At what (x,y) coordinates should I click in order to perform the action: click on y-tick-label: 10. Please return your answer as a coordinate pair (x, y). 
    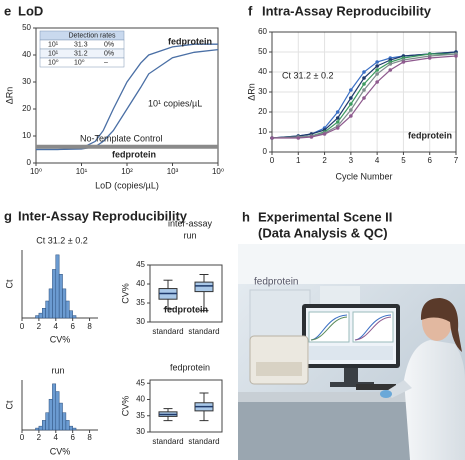
    Looking at the image, I should click on (262, 131).